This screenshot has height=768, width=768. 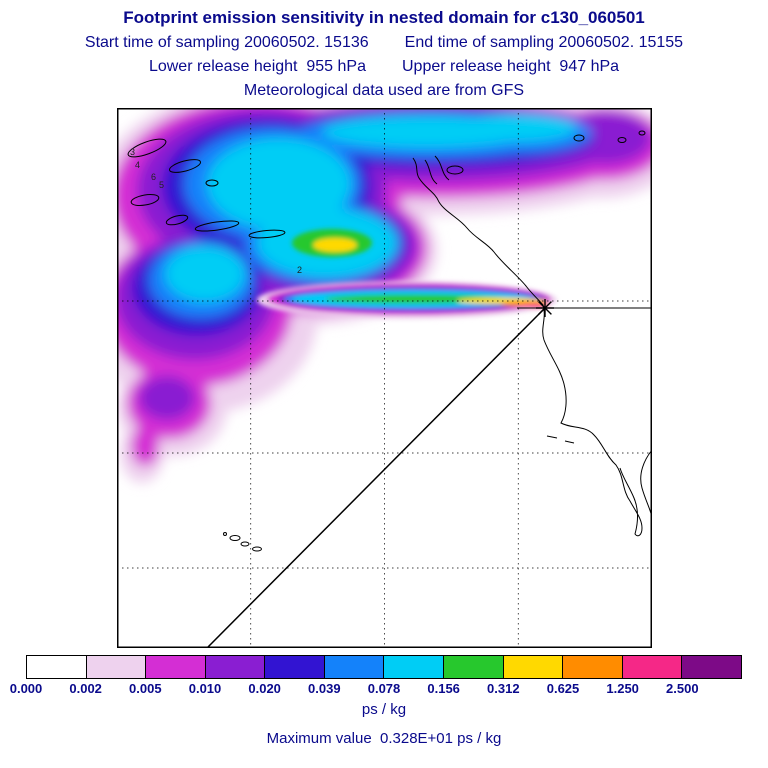 I want to click on plume-tongue, so click(x=406, y=274).